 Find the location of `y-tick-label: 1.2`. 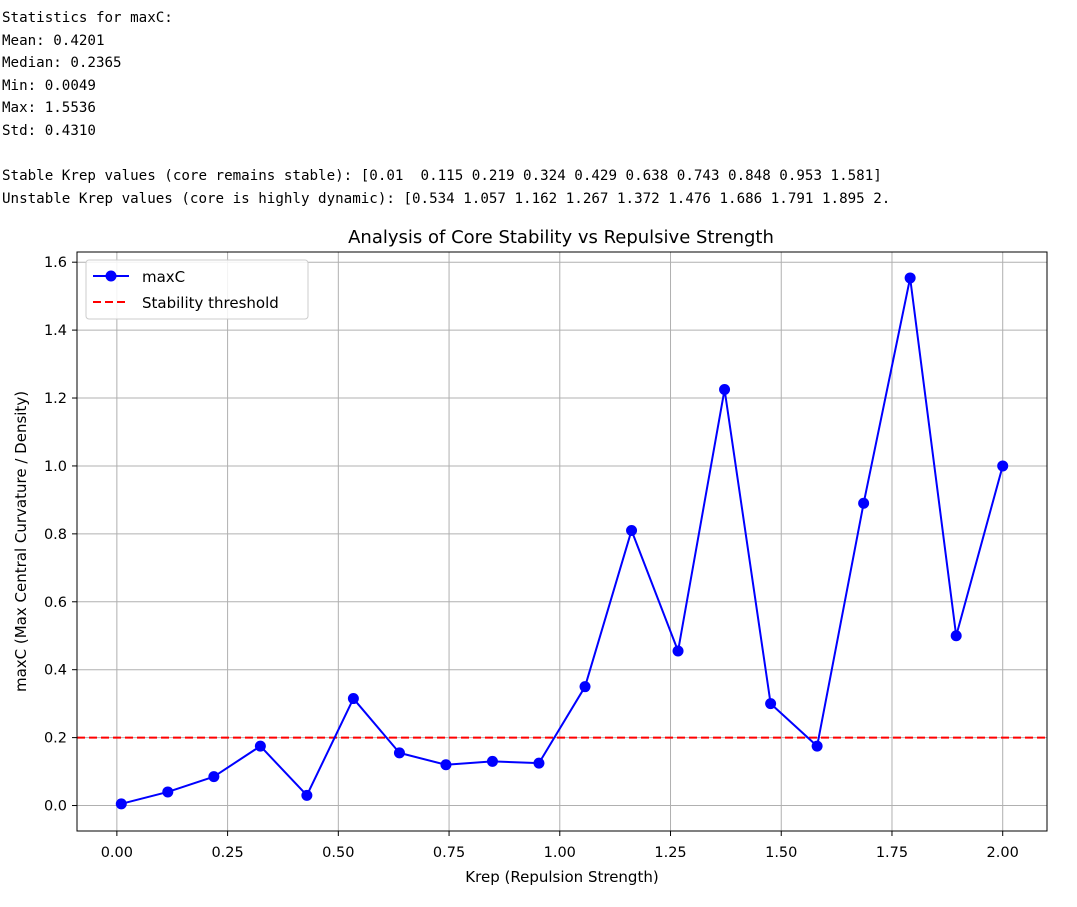

y-tick-label: 1.2 is located at coordinates (55, 399).